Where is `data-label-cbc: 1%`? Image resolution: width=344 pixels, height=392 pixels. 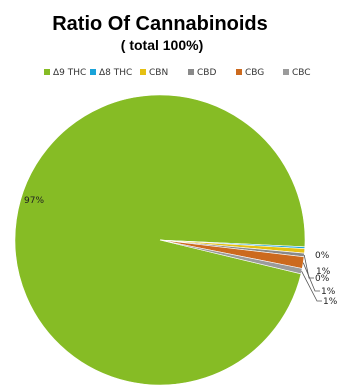 data-label-cbc: 1% is located at coordinates (330, 302).